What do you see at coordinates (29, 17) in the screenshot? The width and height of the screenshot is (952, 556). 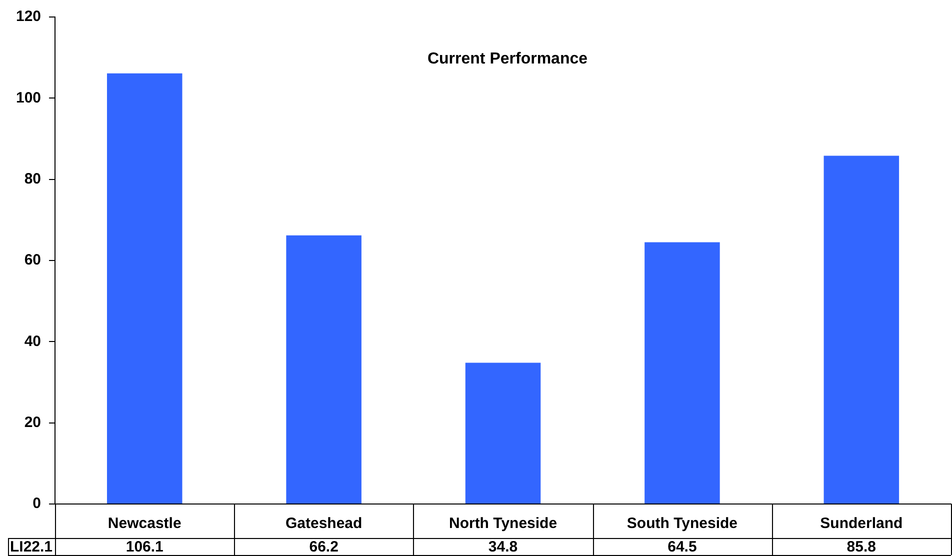 I see `y-tick-label: 120` at bounding box center [29, 17].